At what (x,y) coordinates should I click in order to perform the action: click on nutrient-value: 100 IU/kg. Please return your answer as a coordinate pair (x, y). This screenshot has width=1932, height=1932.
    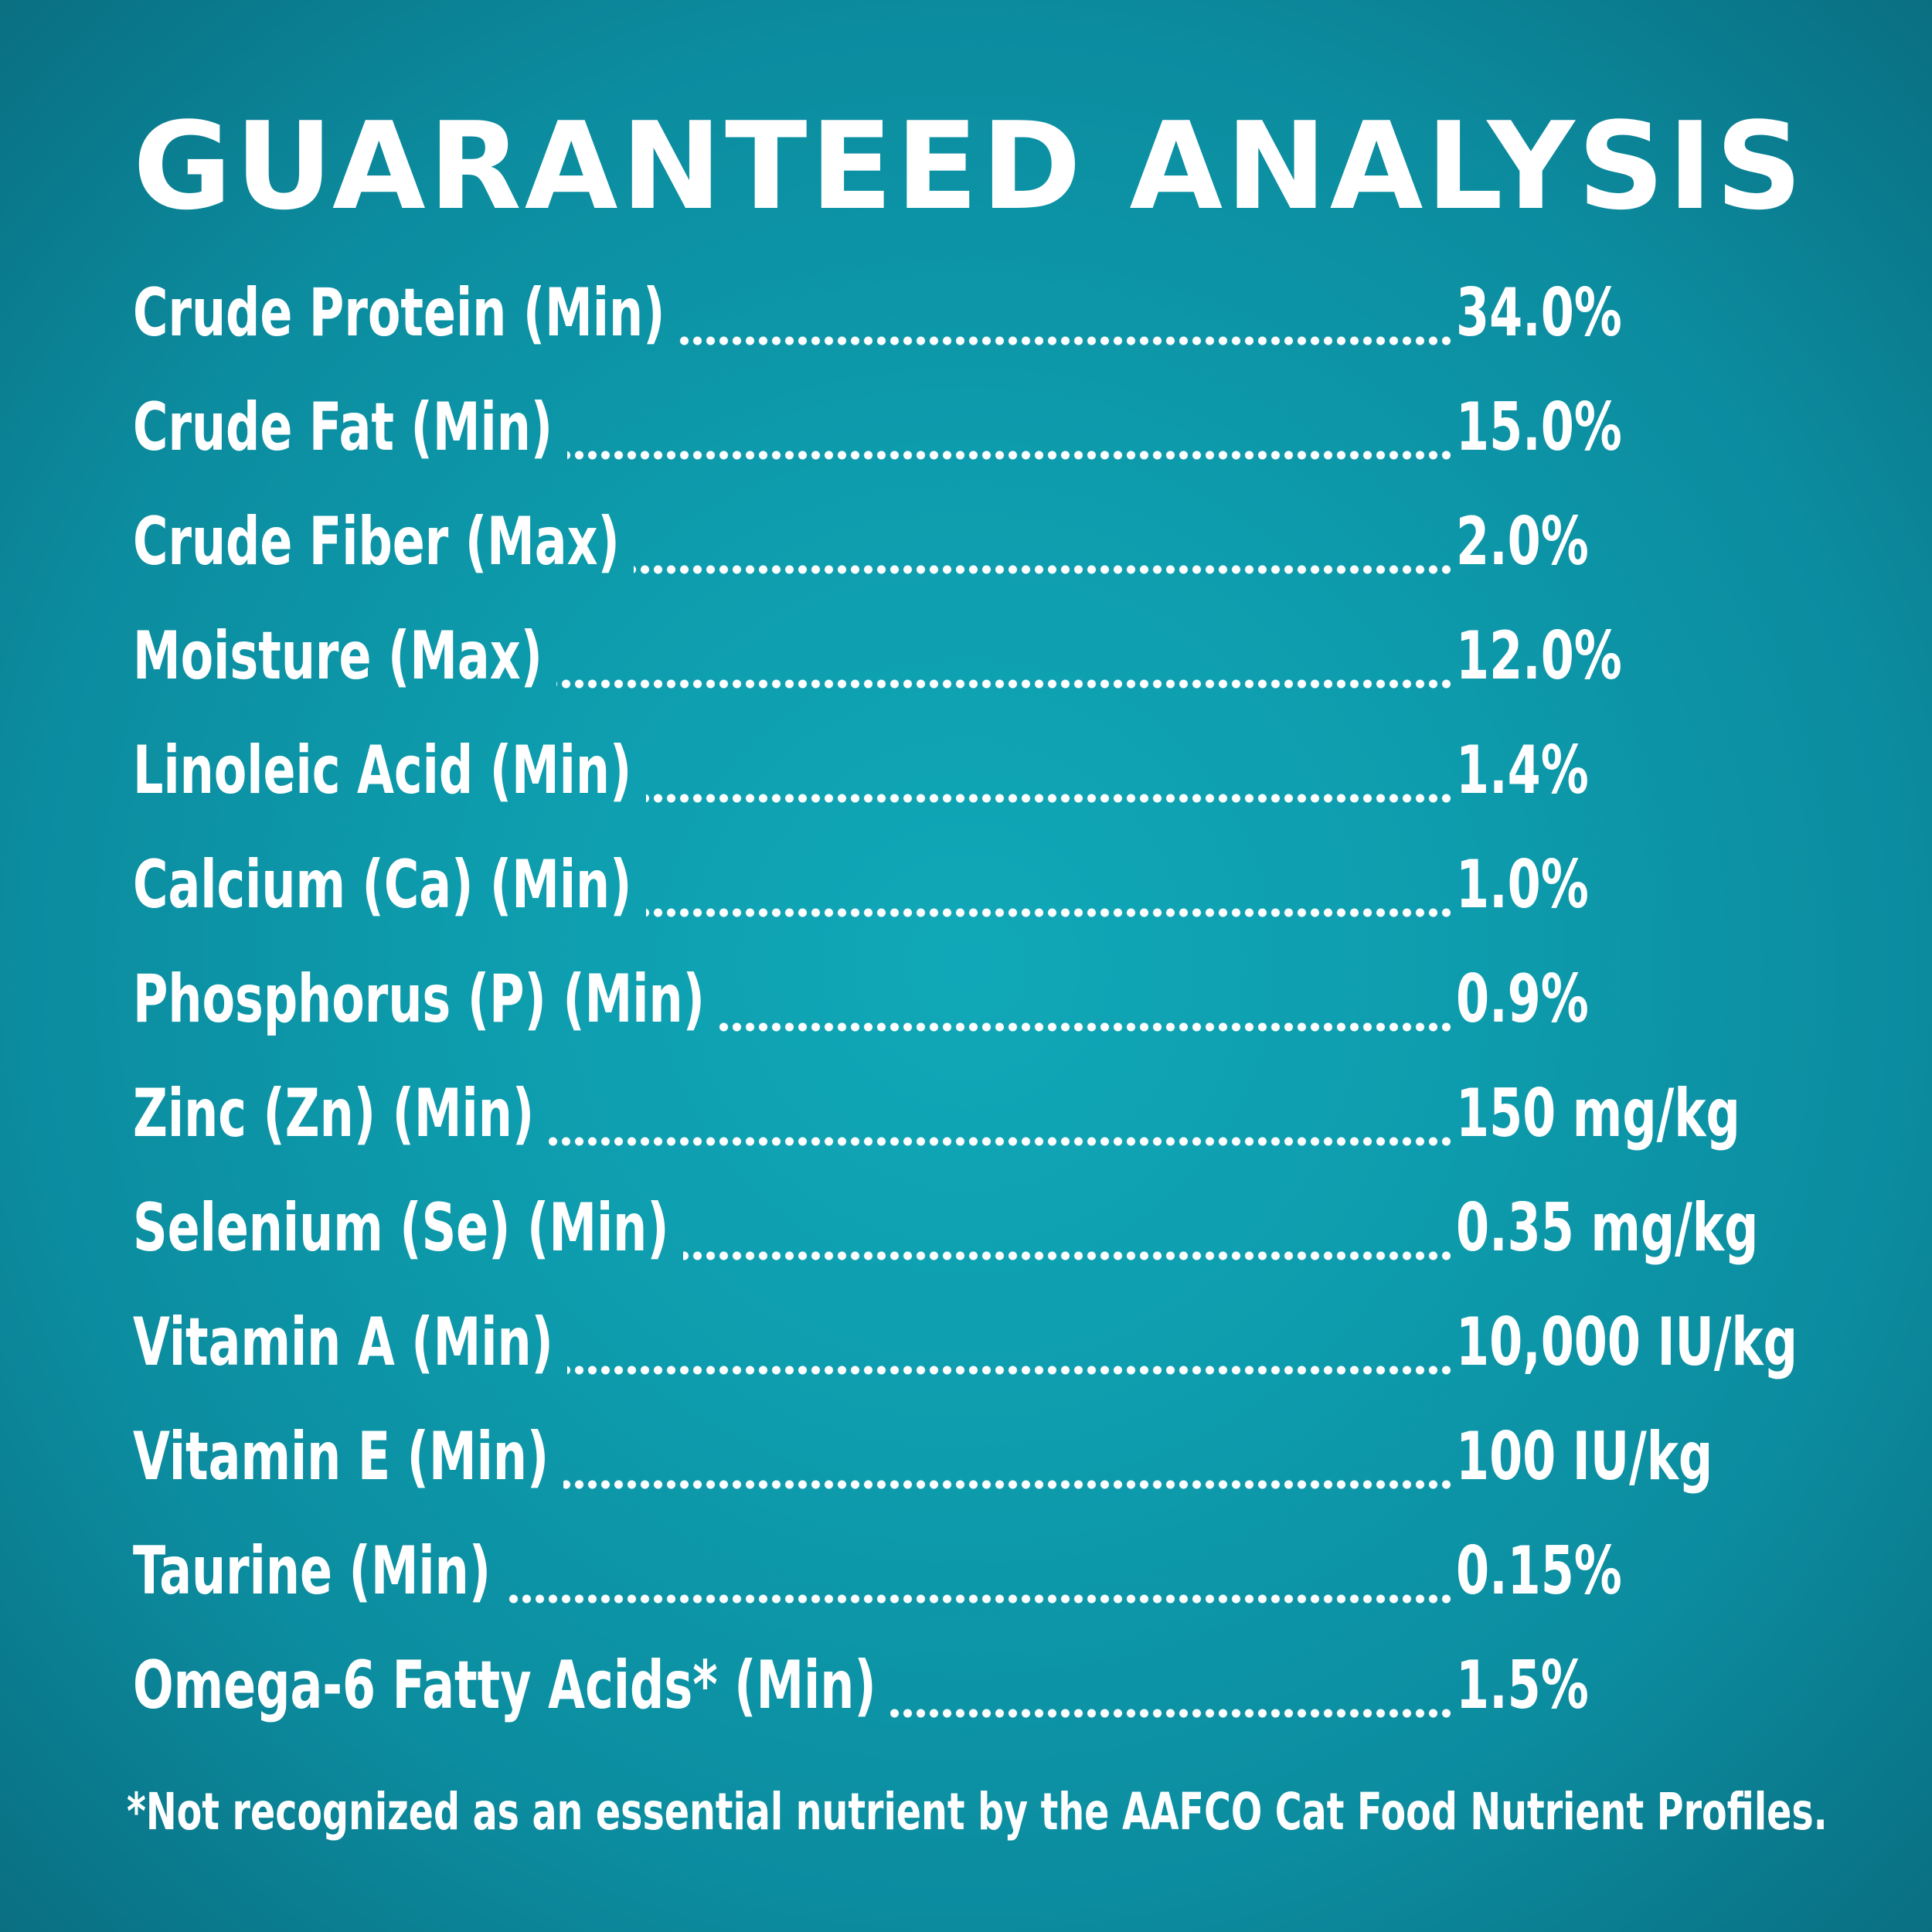
    Looking at the image, I should click on (1585, 1456).